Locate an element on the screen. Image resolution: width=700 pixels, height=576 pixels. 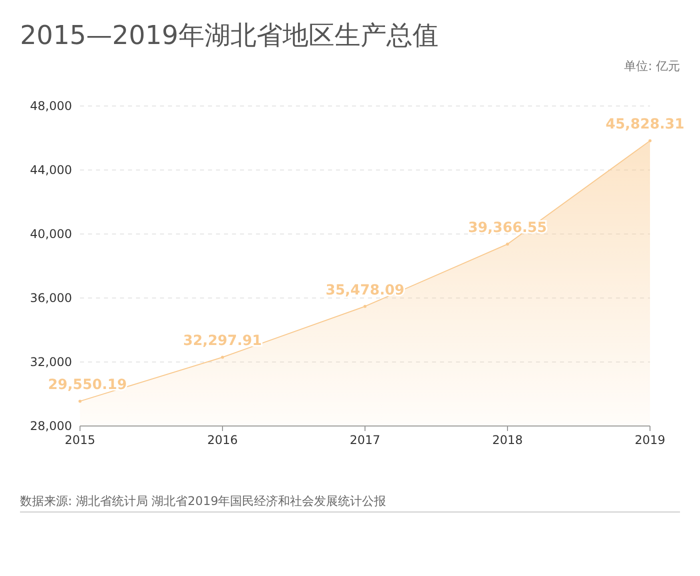
data-label: 45,828.31 is located at coordinates (645, 124).